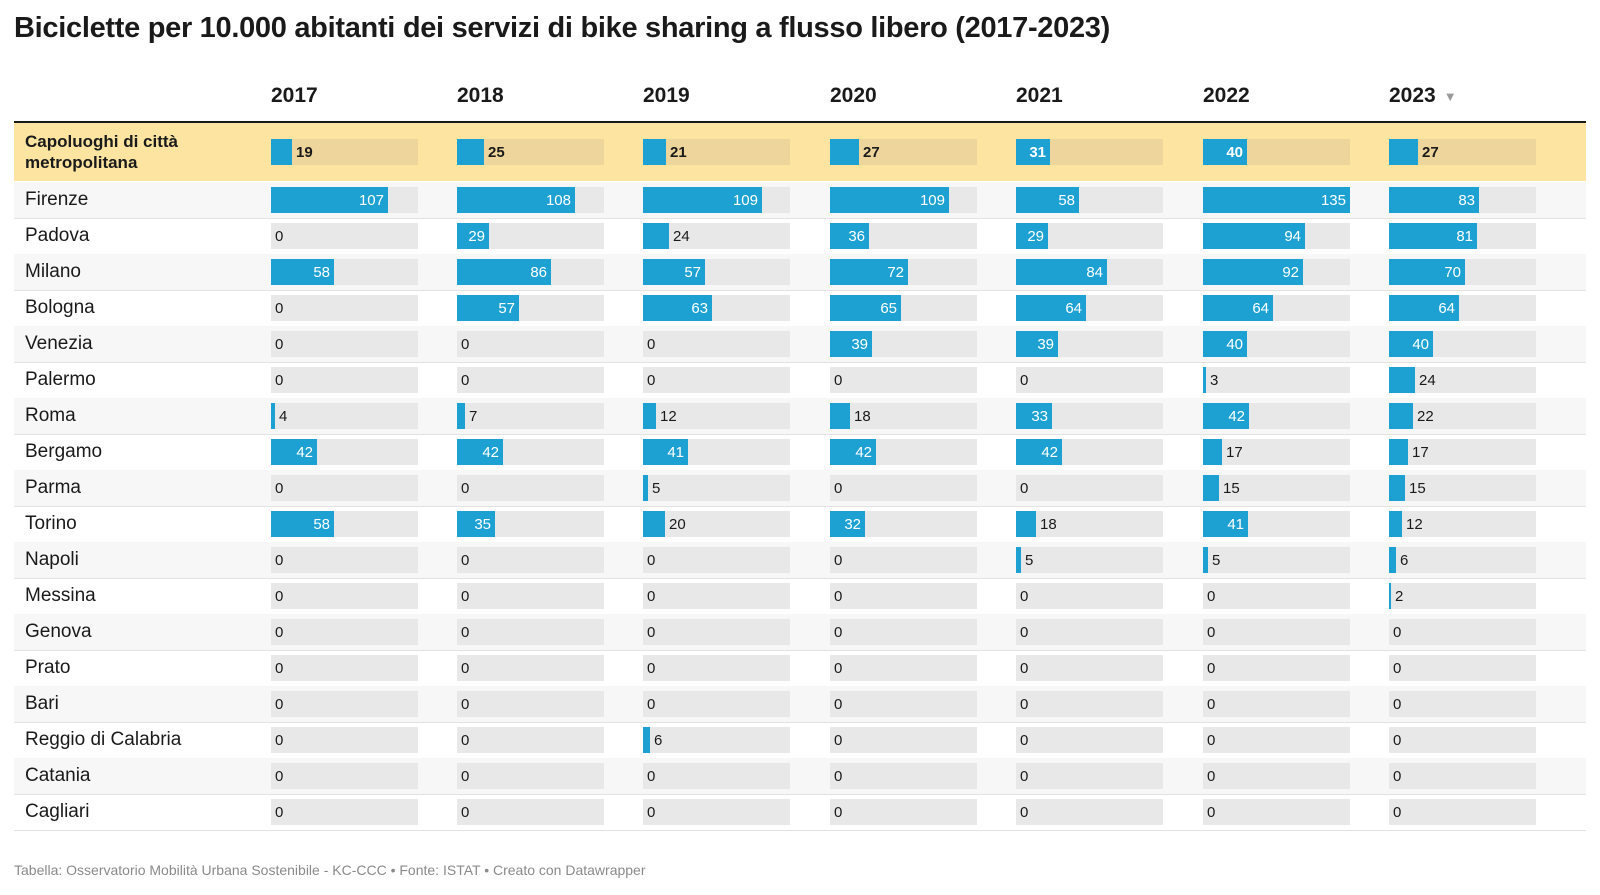 The width and height of the screenshot is (1600, 895). What do you see at coordinates (101, 152) in the screenshot?
I see `row-label: Capoluoghi di città metropolitana` at bounding box center [101, 152].